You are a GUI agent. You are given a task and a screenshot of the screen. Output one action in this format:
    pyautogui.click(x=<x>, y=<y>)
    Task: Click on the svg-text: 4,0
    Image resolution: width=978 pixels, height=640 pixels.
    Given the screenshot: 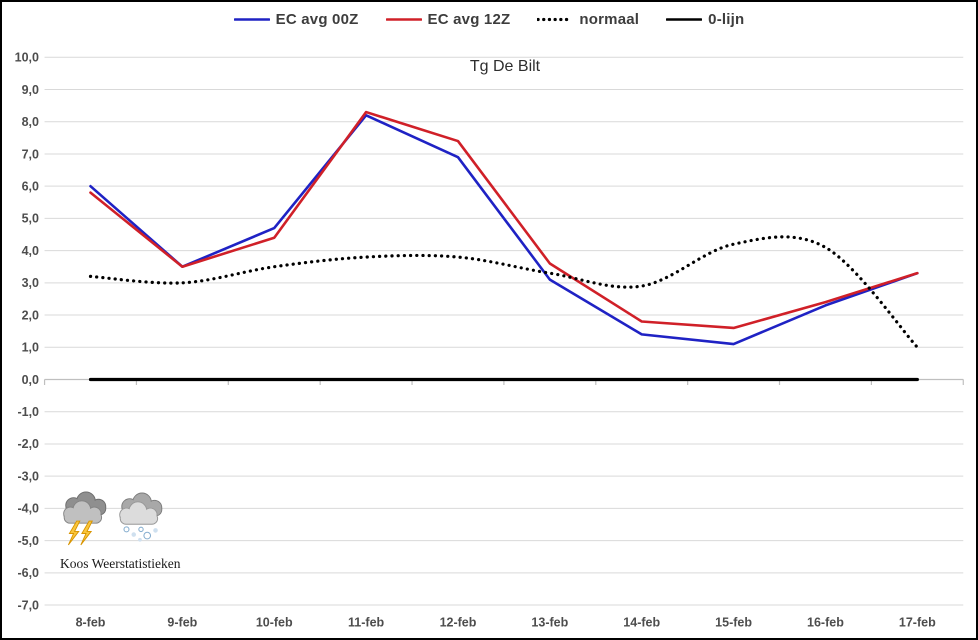 What is the action you would take?
    pyautogui.click(x=30, y=251)
    